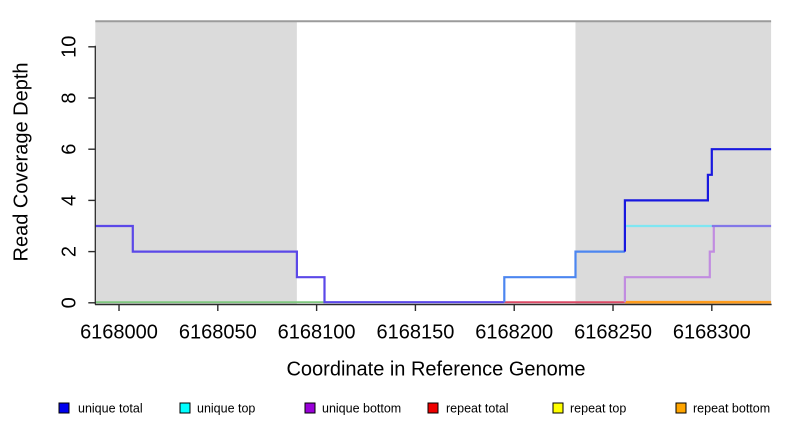 This screenshot has height=432, width=792. What do you see at coordinates (558, 408) in the screenshot?
I see `legend-swatch-repeat-top` at bounding box center [558, 408].